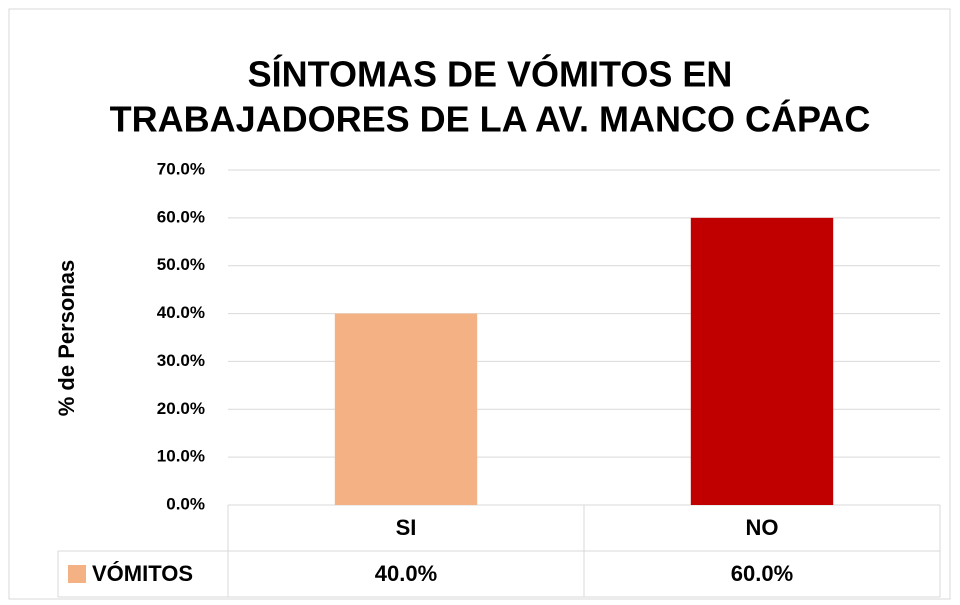 The height and width of the screenshot is (605, 960). What do you see at coordinates (406, 573) in the screenshot?
I see `table-value: 40.0%` at bounding box center [406, 573].